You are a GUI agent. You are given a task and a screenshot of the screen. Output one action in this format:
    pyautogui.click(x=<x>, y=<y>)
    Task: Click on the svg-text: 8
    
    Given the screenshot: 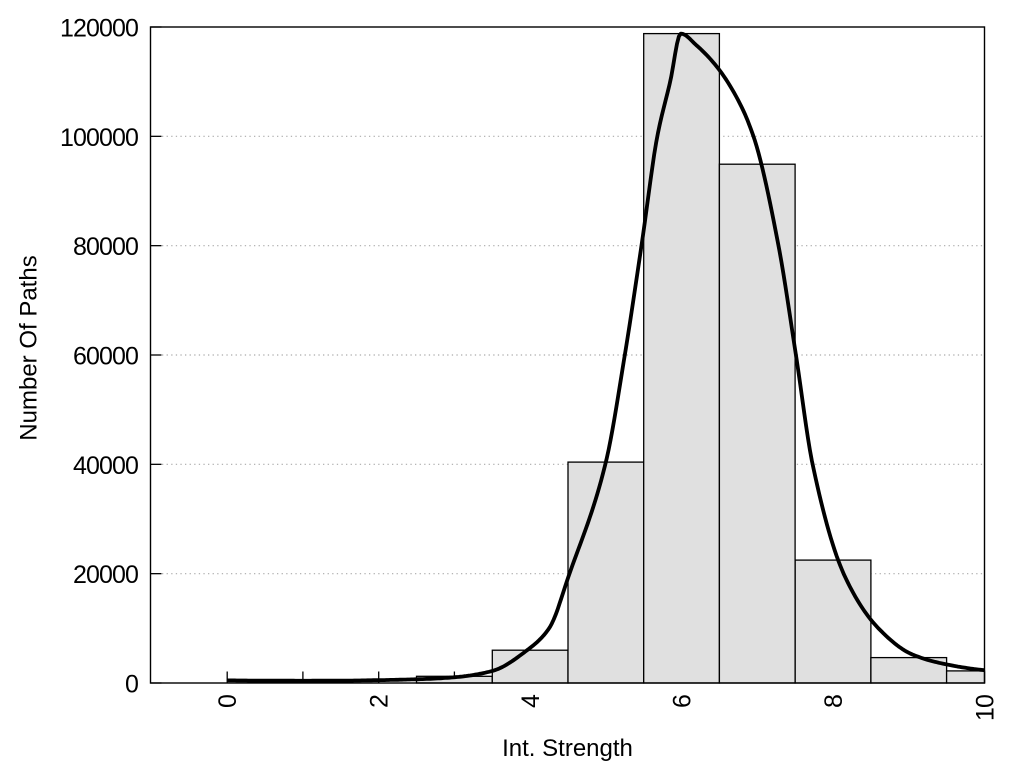 What is the action you would take?
    pyautogui.click(x=834, y=701)
    